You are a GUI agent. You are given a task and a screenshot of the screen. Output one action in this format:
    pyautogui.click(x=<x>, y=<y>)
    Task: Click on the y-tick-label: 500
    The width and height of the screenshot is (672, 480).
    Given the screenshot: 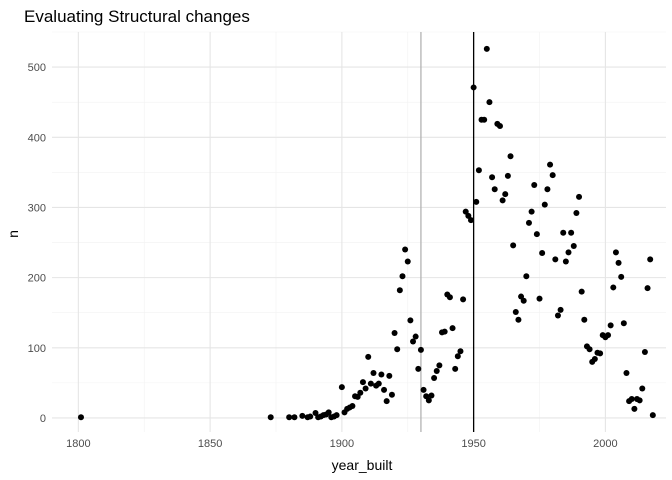 What is the action you would take?
    pyautogui.click(x=37, y=68)
    